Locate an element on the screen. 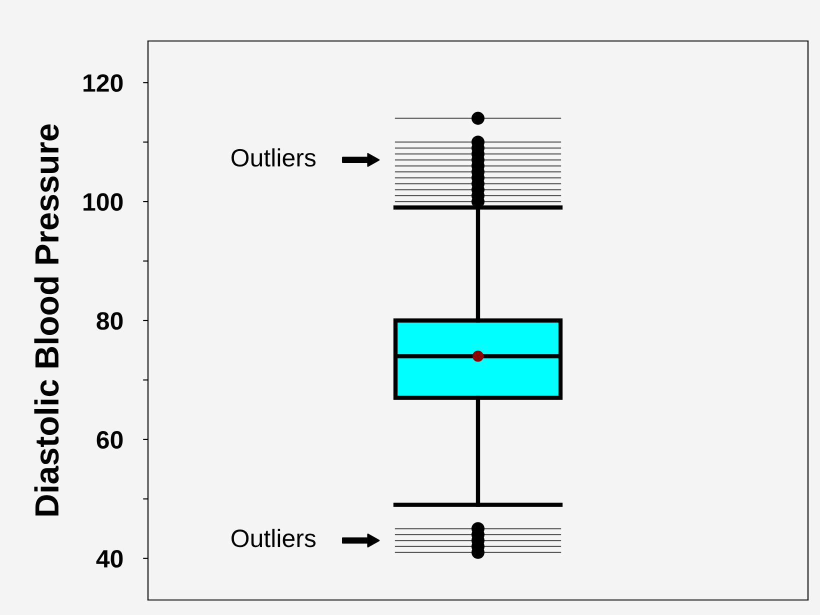 This screenshot has height=615, width=820. y-tick-label: 80 is located at coordinates (109, 321).